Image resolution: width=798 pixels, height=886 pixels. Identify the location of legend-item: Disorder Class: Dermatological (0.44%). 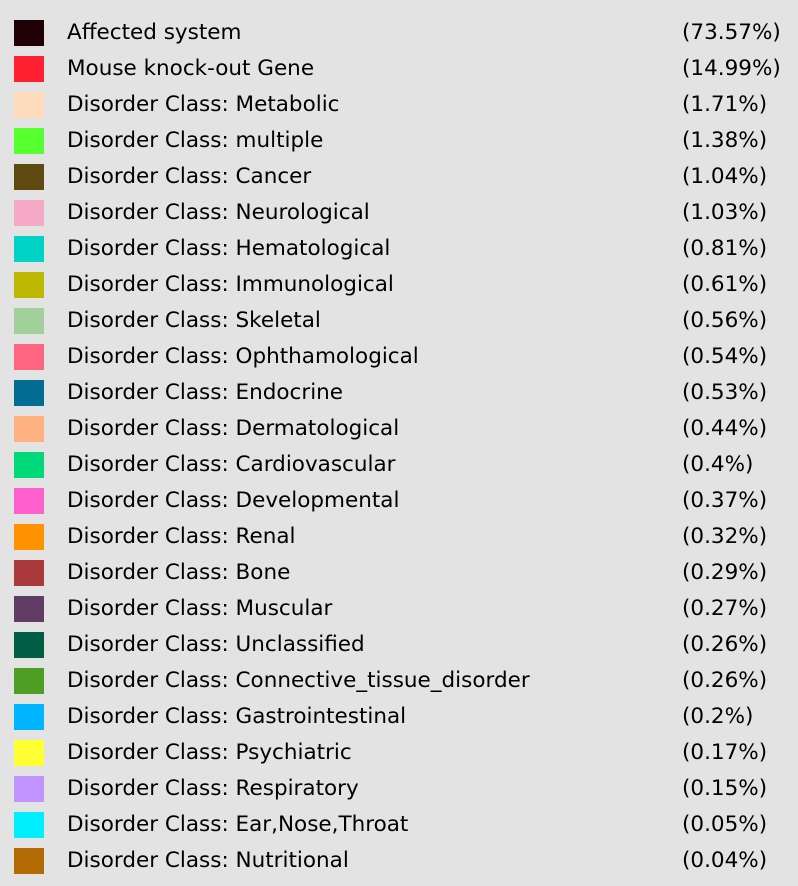
(399, 431).